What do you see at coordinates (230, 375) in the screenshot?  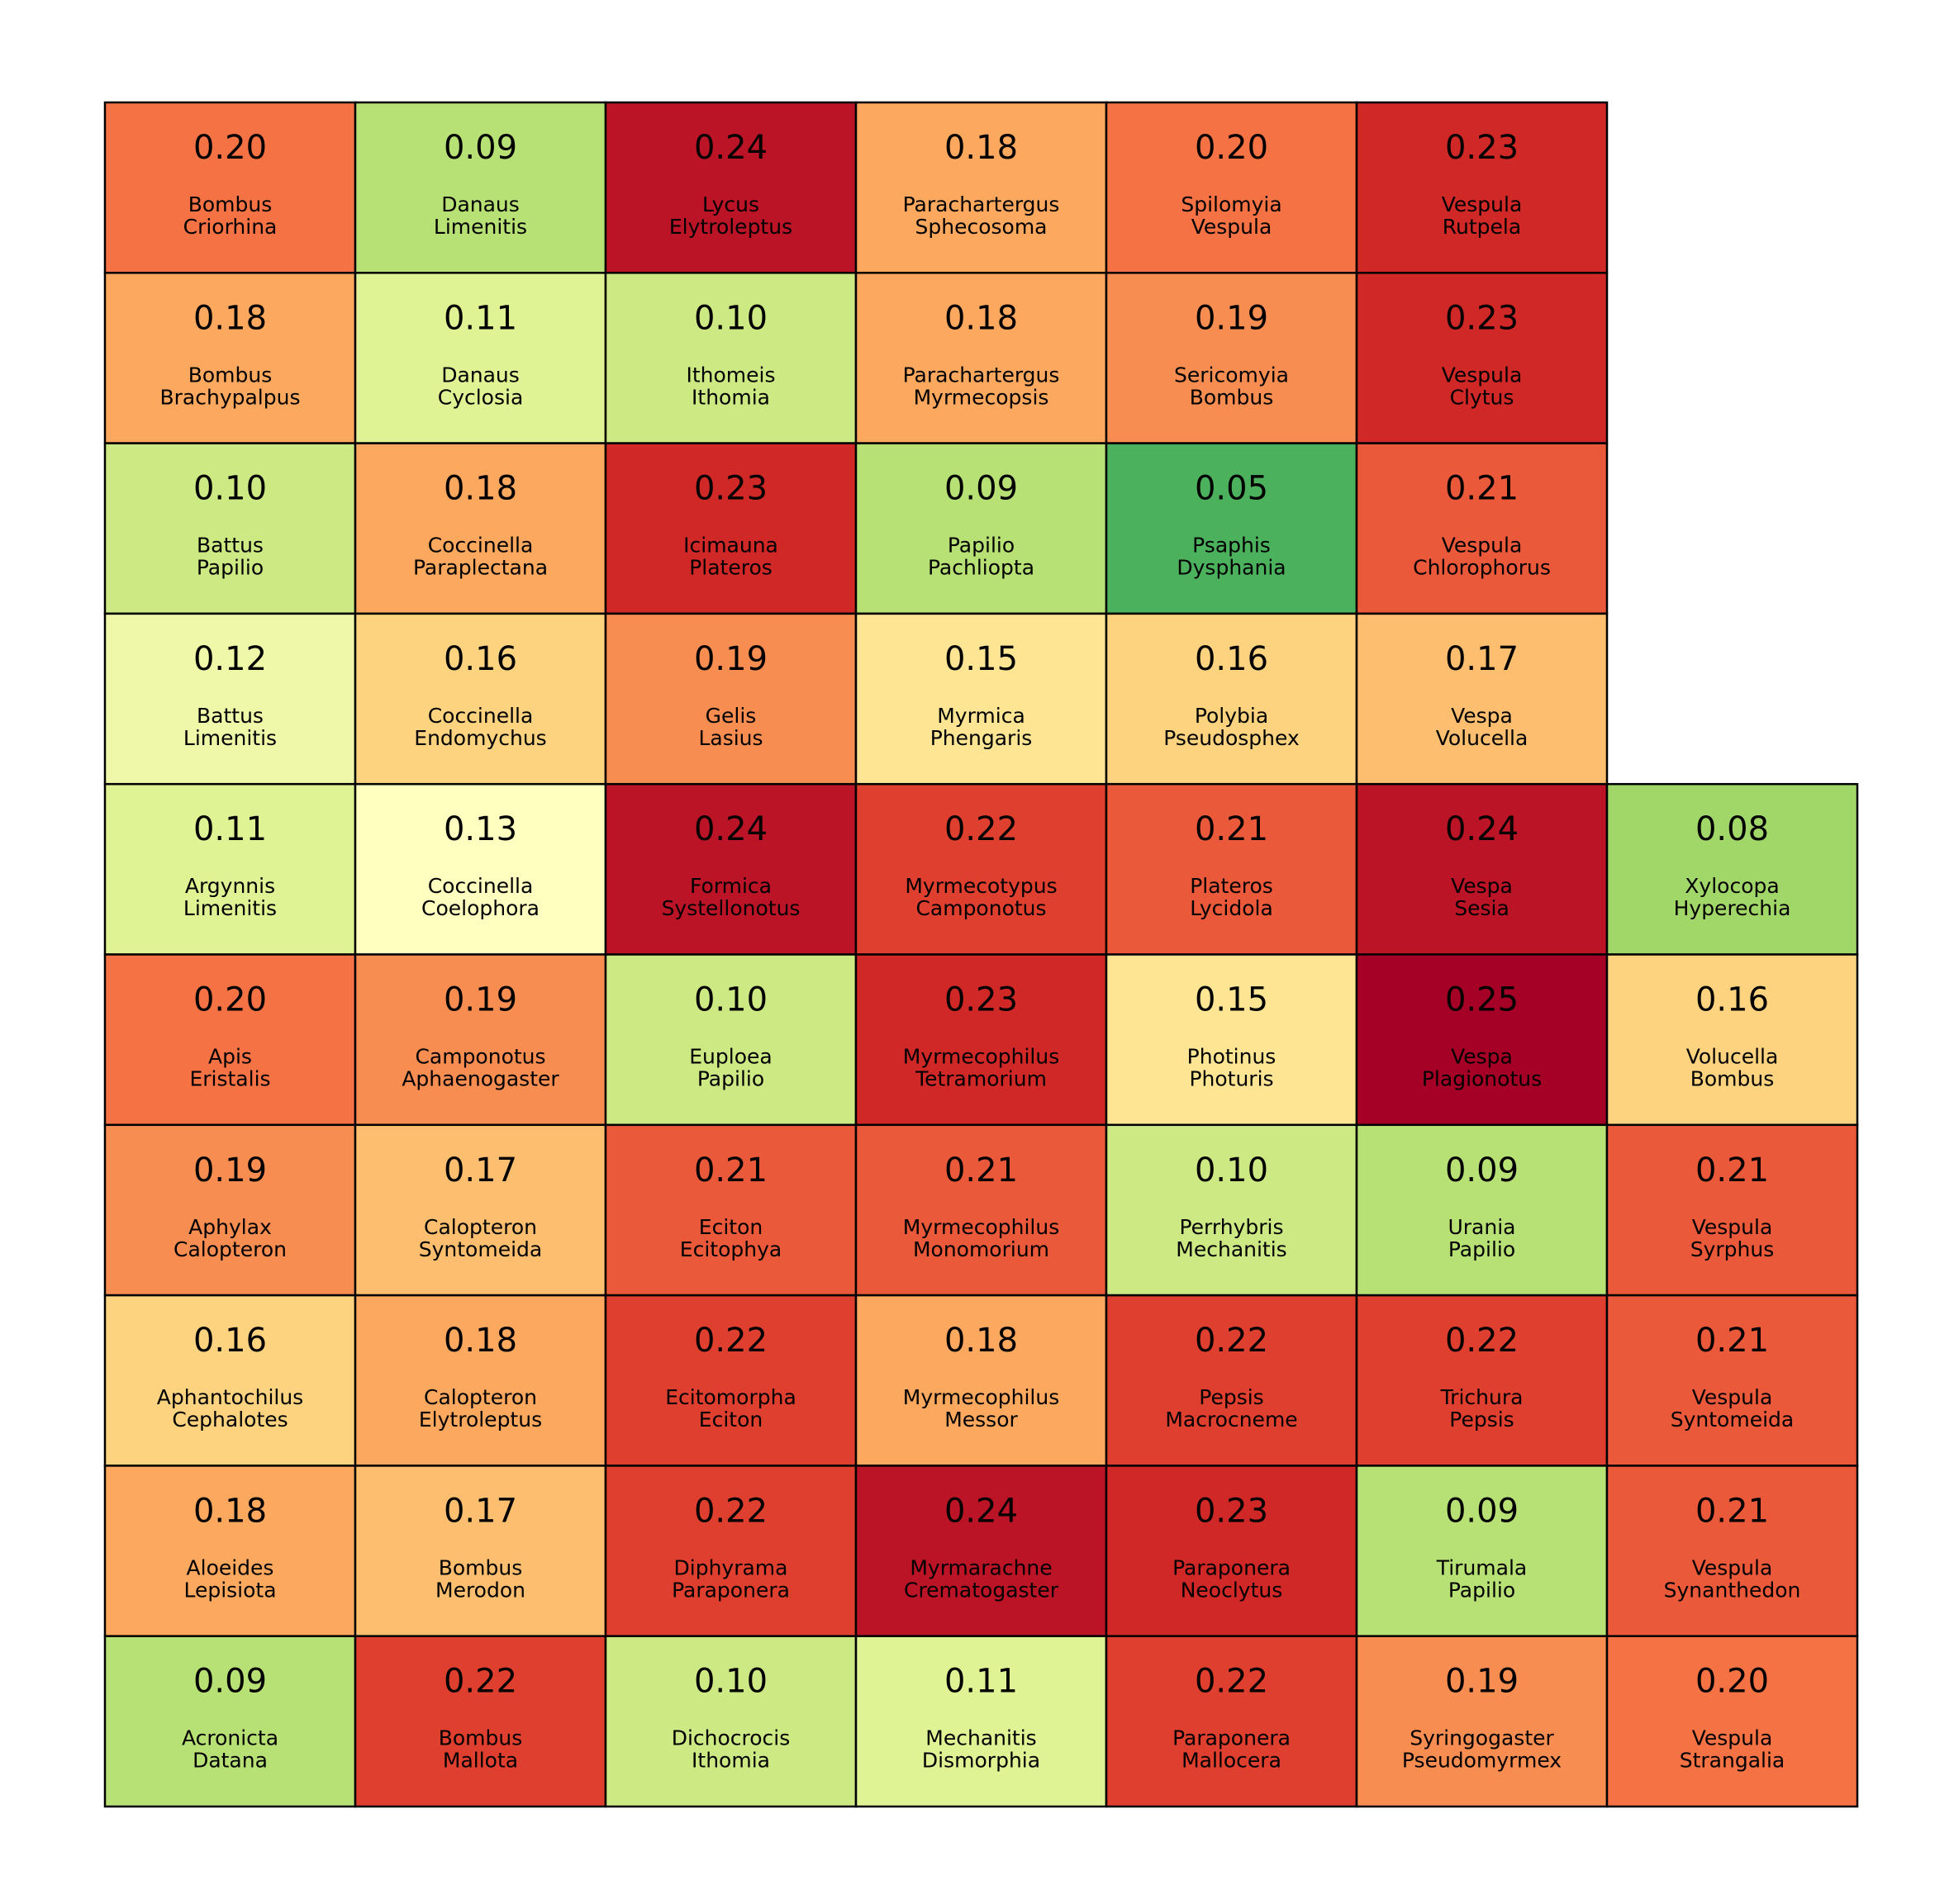 I see `cell-label-model: Bombus` at bounding box center [230, 375].